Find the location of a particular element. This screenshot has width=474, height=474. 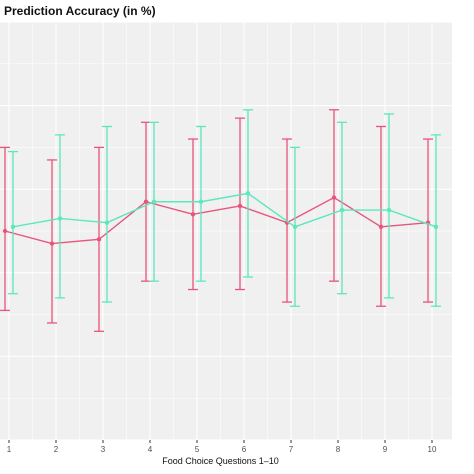

x-tick-label: 6 is located at coordinates (244, 449).